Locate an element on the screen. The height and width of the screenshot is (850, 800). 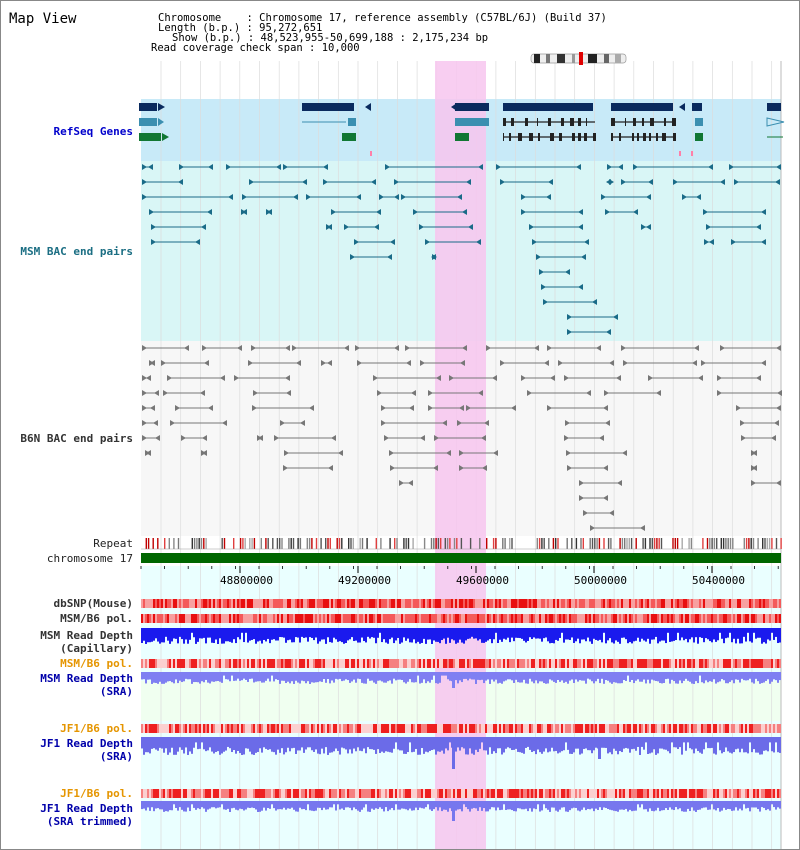
track-label-refseq: RefSeq Genes is located at coordinates (93, 131).